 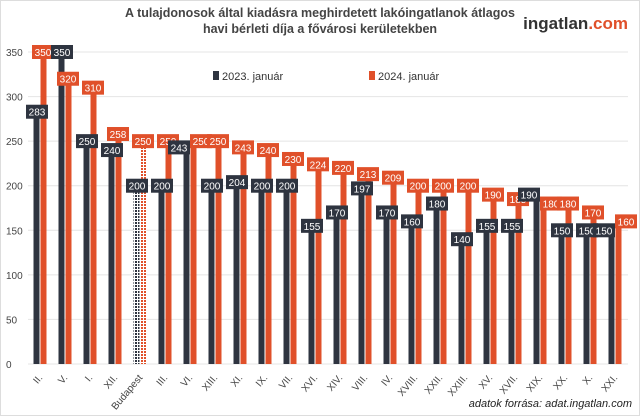 I want to click on x-tick-label: I., so click(x=89, y=378).